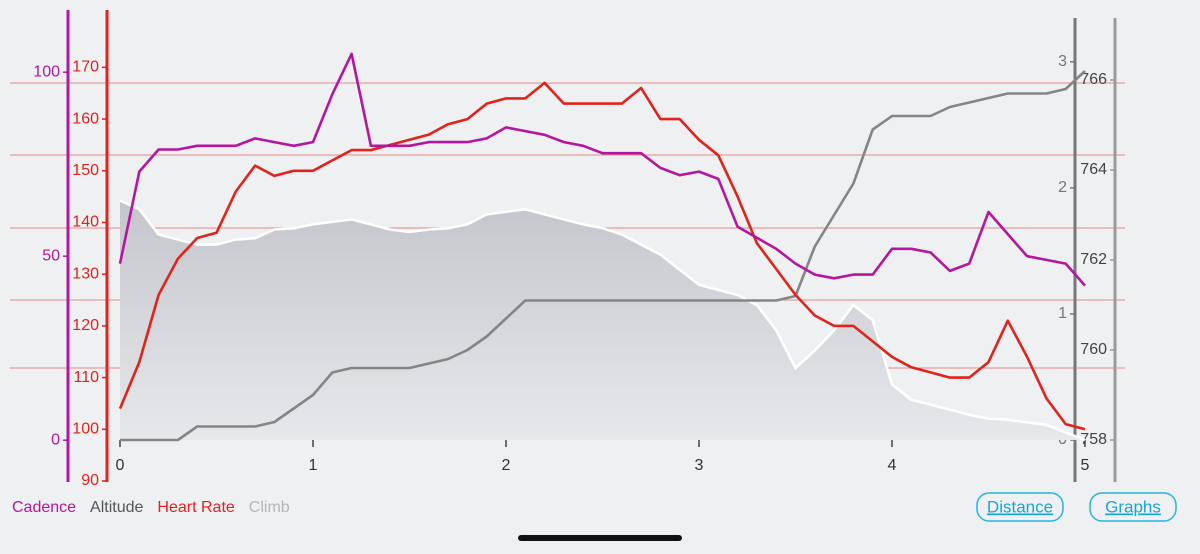 Image resolution: width=1200 pixels, height=554 pixels. I want to click on y-tick-label: 140, so click(85, 222).